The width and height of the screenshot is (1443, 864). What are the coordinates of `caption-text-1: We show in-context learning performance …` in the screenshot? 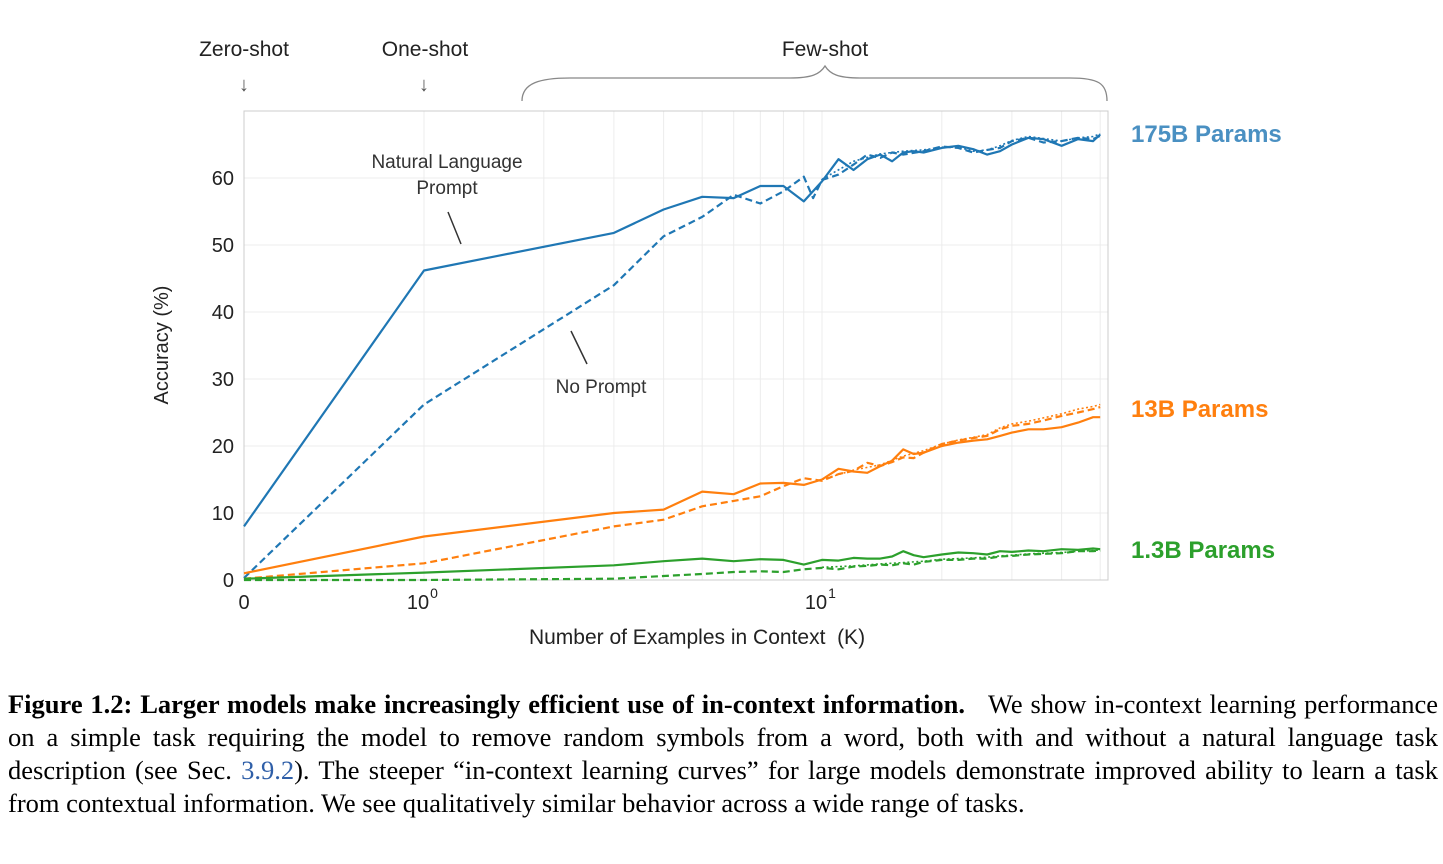 It's located at (723, 737).